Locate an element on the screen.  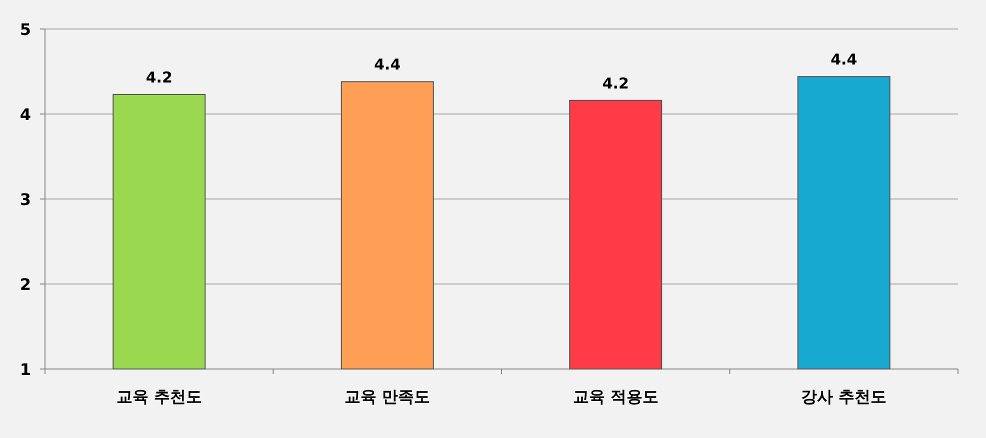
y-tick-label: 3 is located at coordinates (25, 199).